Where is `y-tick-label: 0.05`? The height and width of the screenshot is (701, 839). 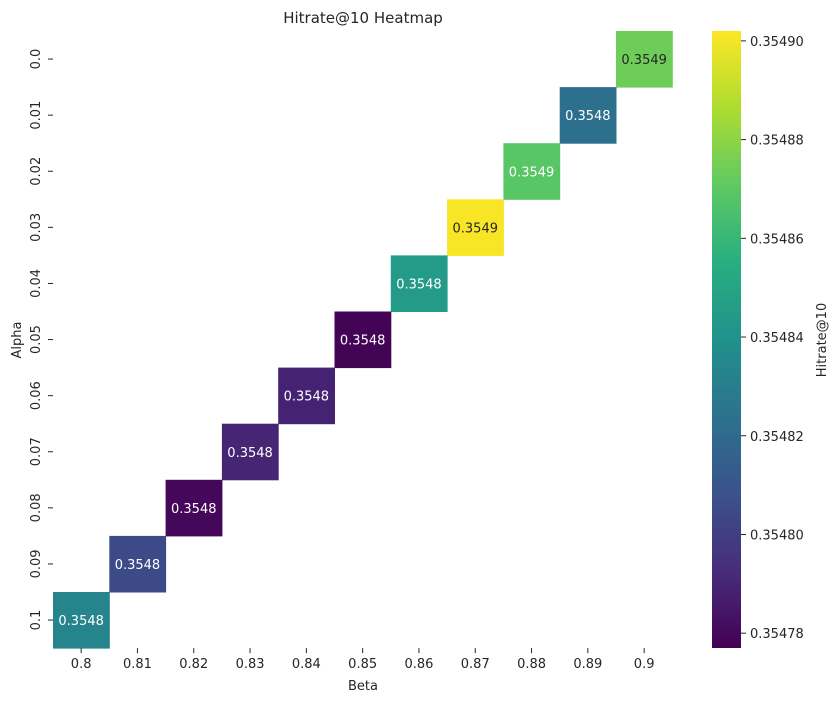
y-tick-label: 0.05 is located at coordinates (36, 339).